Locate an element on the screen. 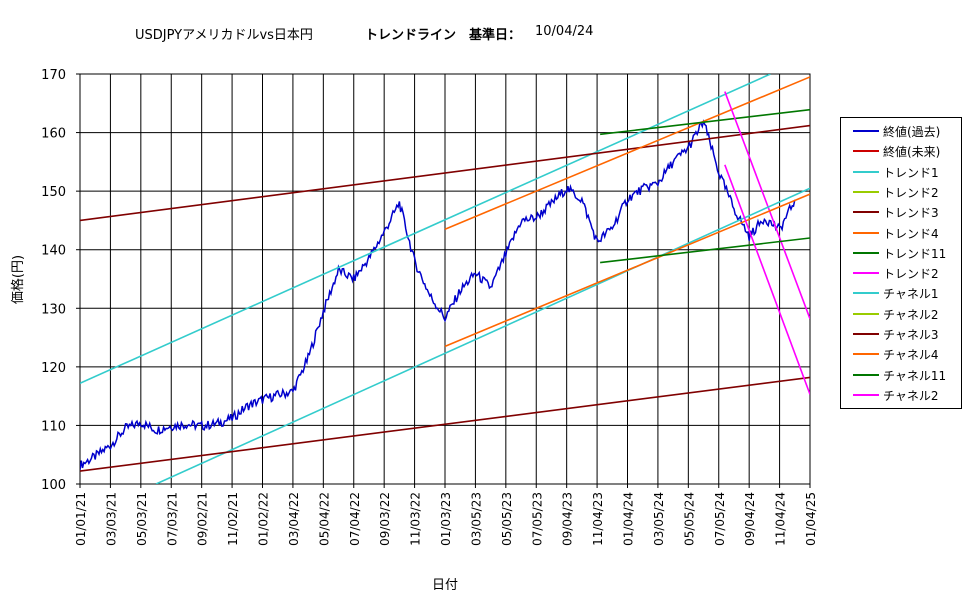 The image size is (975, 599). x-tick-label: 07/03/21 is located at coordinates (172, 519).